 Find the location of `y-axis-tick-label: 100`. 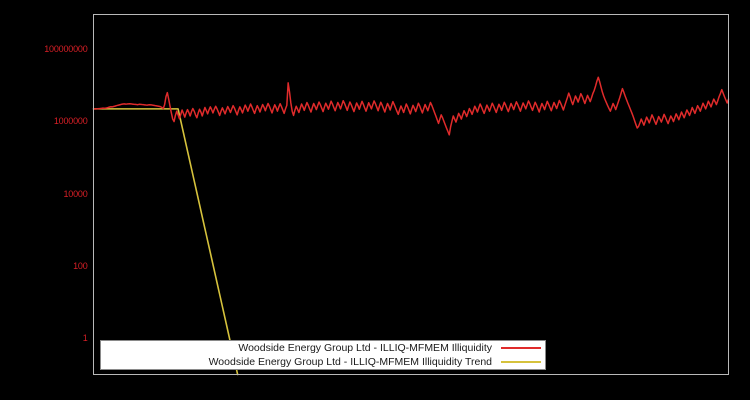

y-axis-tick-label: 100 is located at coordinates (80, 265).